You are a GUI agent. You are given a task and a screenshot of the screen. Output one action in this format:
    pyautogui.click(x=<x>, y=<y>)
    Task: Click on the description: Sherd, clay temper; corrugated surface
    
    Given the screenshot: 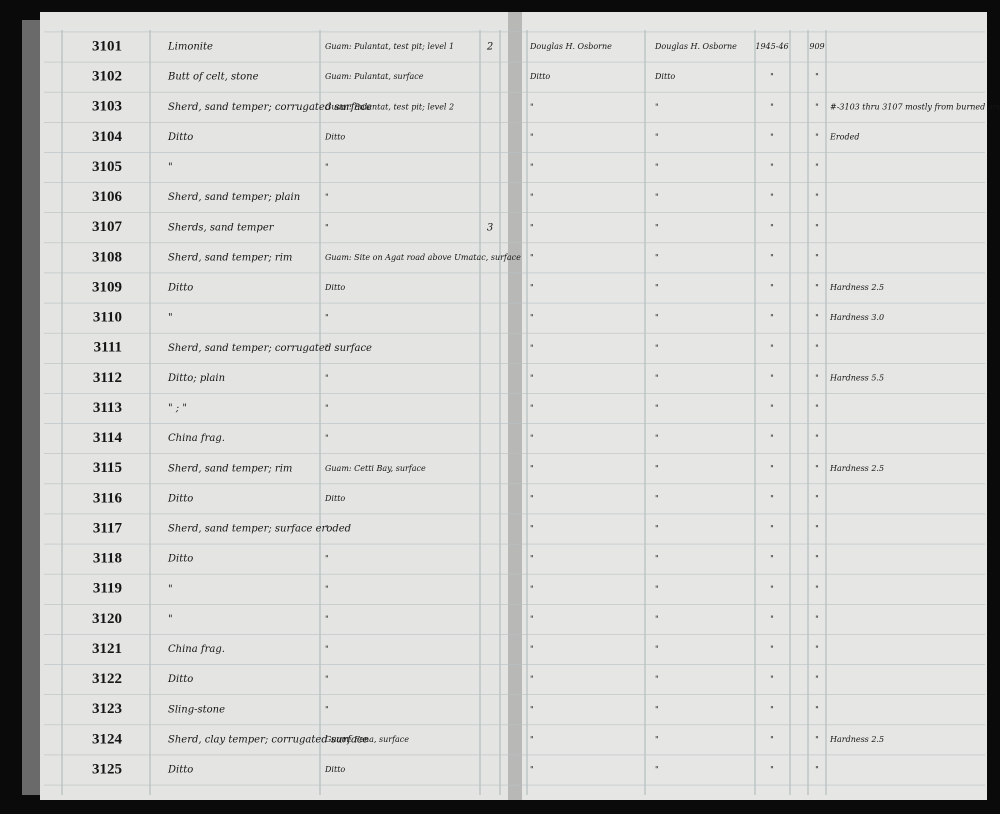 What is the action you would take?
    pyautogui.click(x=268, y=739)
    